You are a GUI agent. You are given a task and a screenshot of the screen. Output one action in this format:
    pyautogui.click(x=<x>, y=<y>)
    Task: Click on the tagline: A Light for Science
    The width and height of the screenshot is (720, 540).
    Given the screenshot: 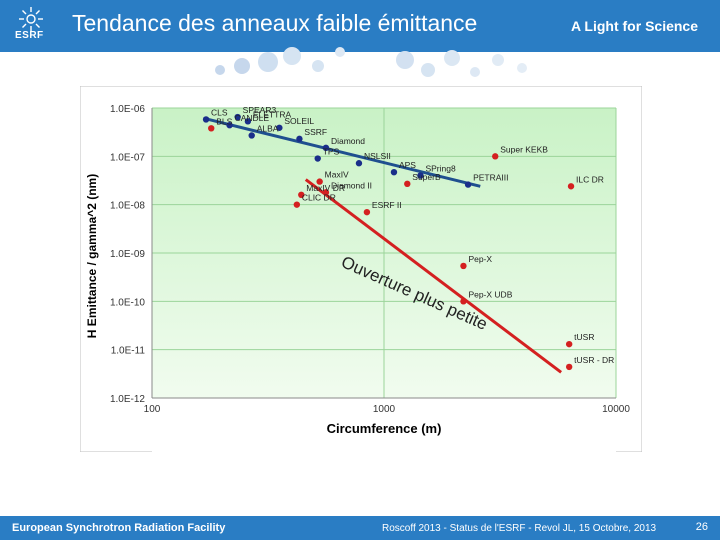 What is the action you would take?
    pyautogui.click(x=634, y=26)
    